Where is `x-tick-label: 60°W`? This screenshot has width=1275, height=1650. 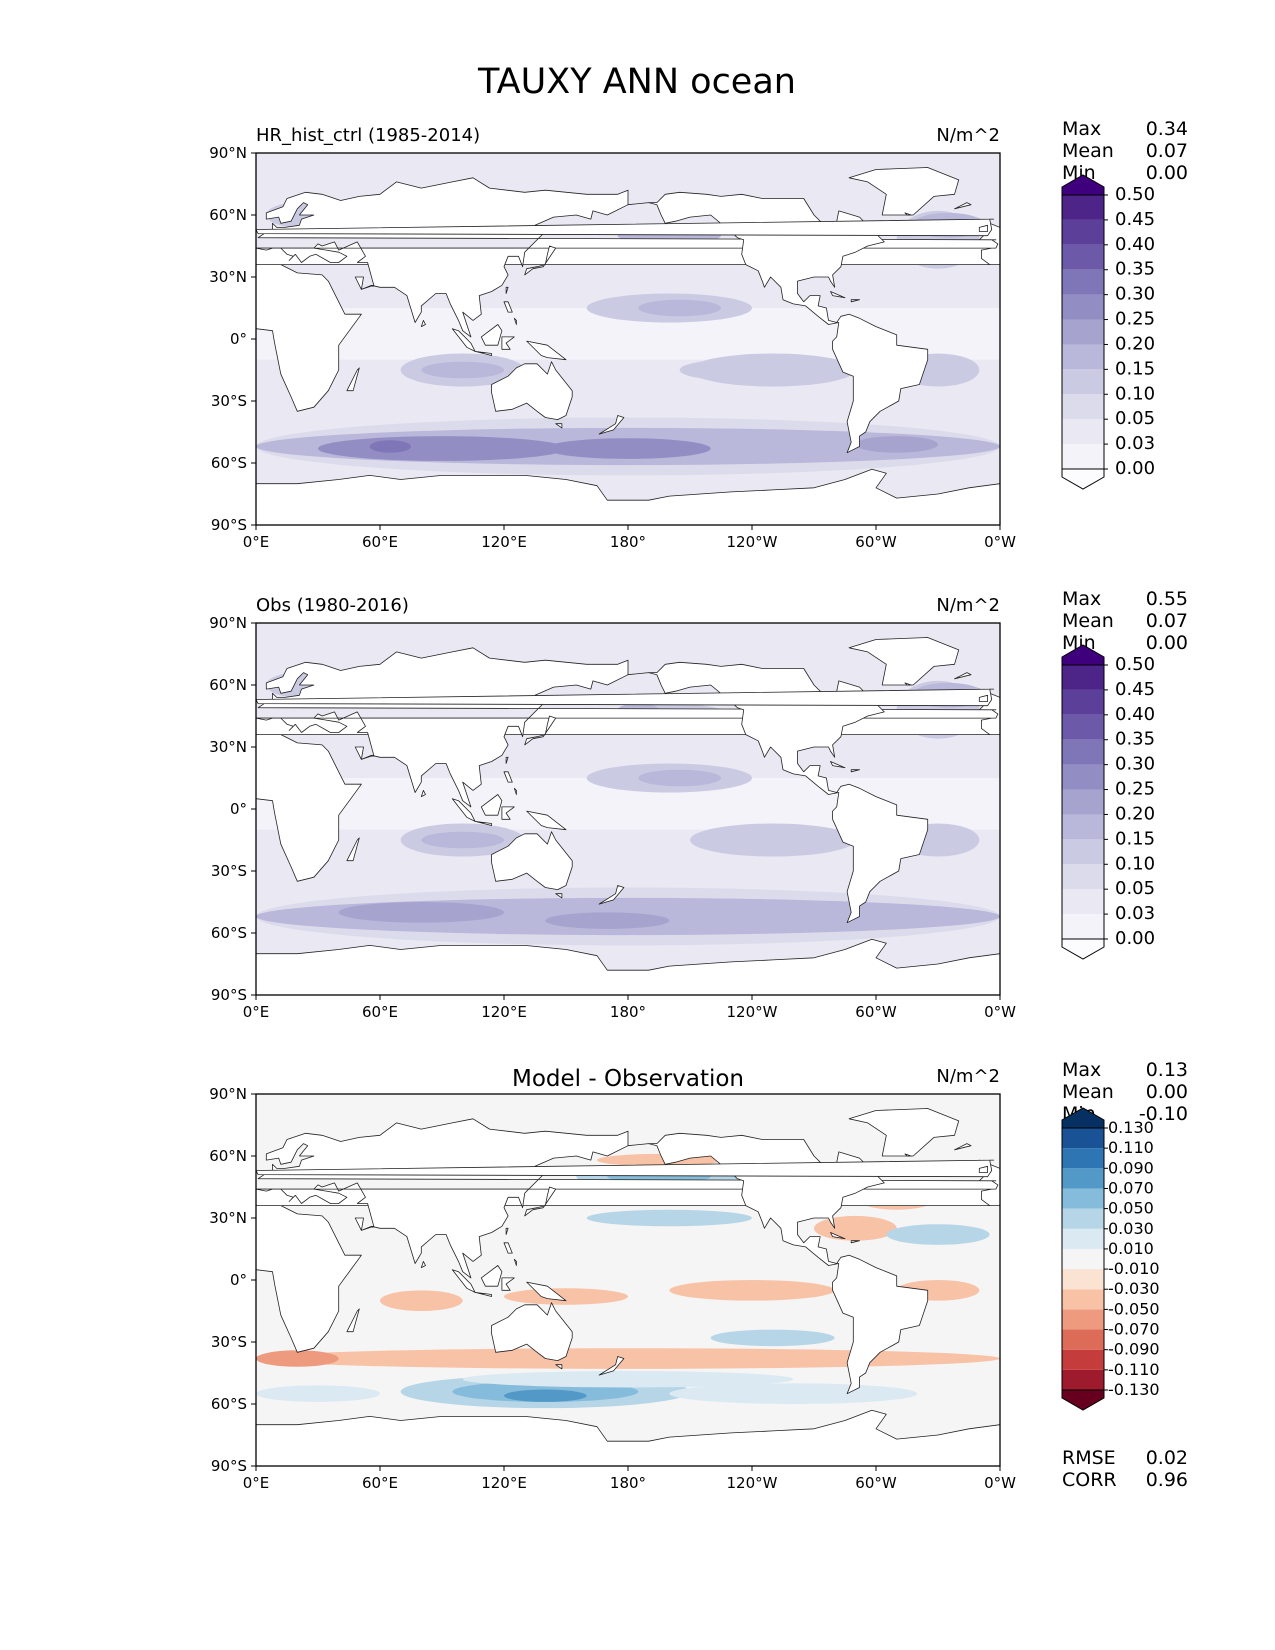
x-tick-label: 60°W is located at coordinates (876, 542).